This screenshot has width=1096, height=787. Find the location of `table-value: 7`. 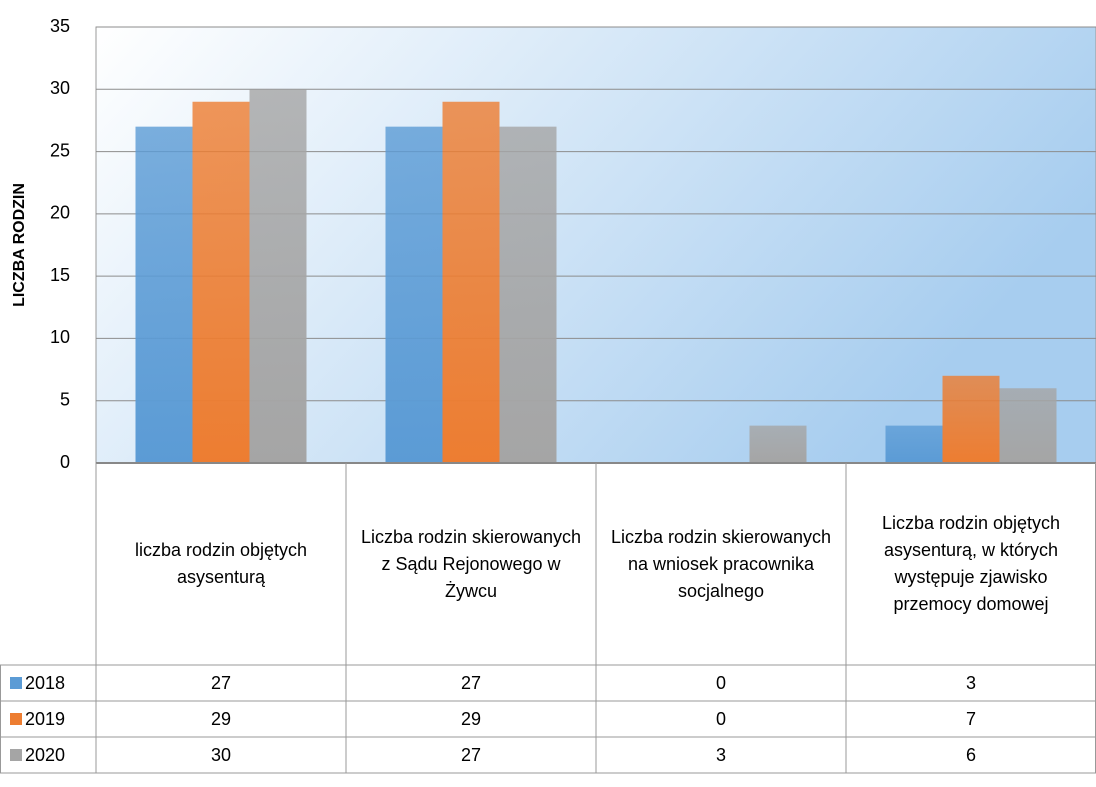

table-value: 7 is located at coordinates (970, 718).